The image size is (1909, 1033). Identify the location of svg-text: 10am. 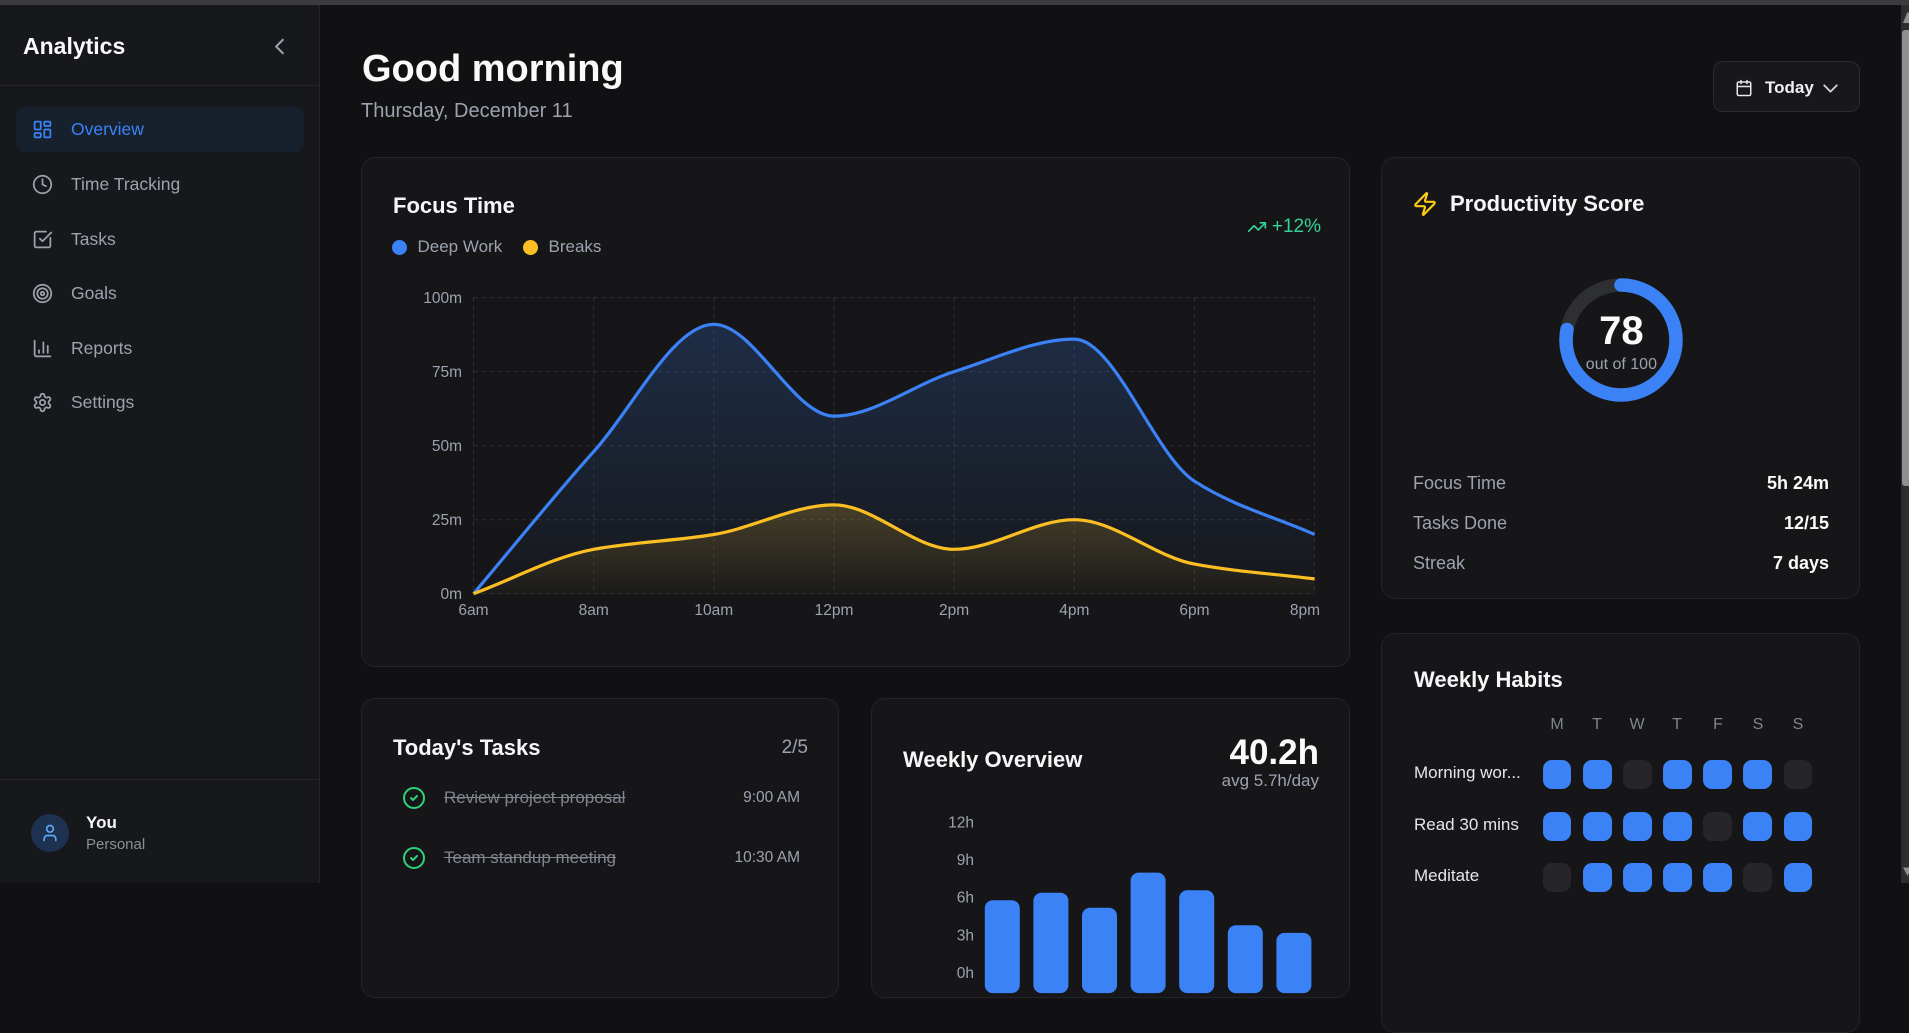
(713, 610).